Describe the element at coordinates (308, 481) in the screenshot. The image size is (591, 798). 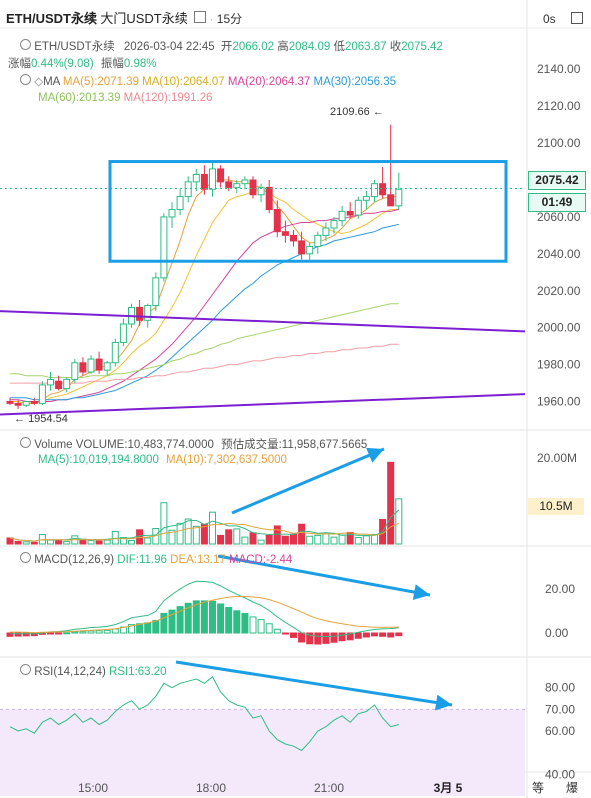
I see `volume-arrow` at that location.